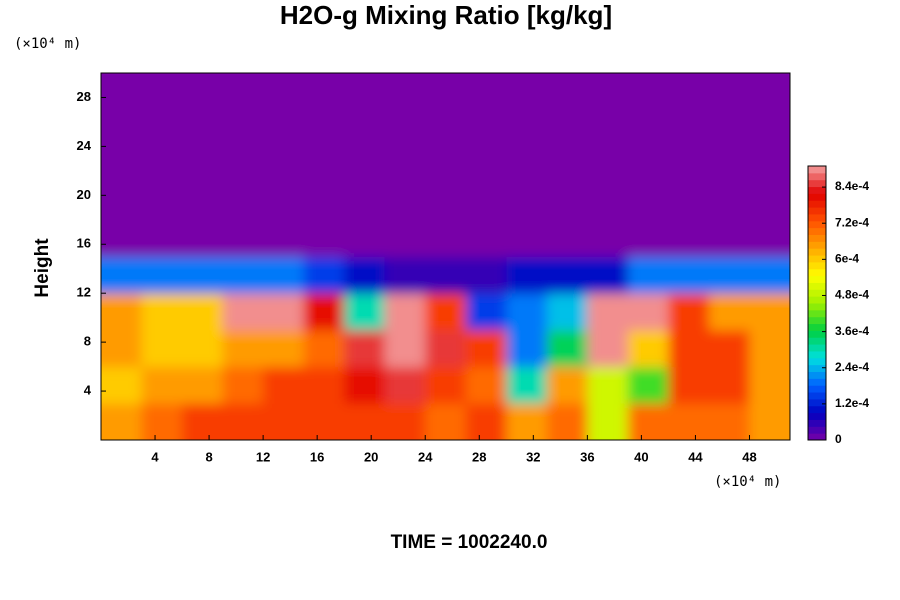 This screenshot has width=900, height=600. What do you see at coordinates (446, 15) in the screenshot?
I see `chart-title: H2O-g Mixing Ratio [kg/kg]` at bounding box center [446, 15].